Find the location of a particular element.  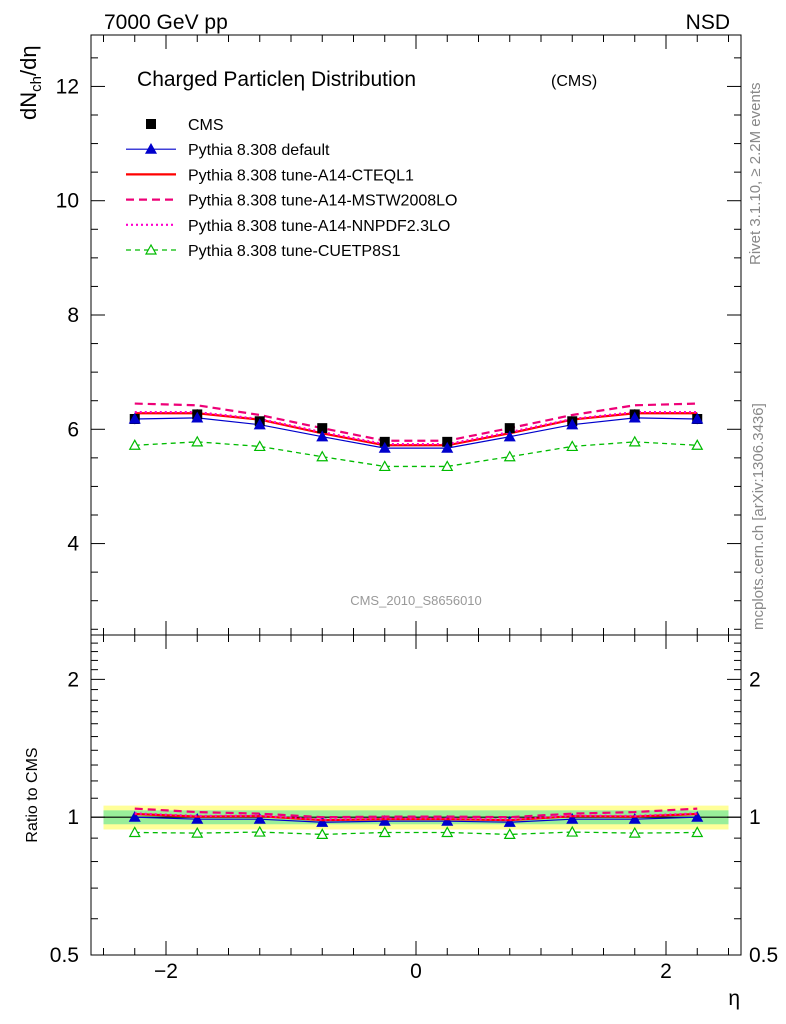

y-axis-label-main: dN is located at coordinates (28, 106).